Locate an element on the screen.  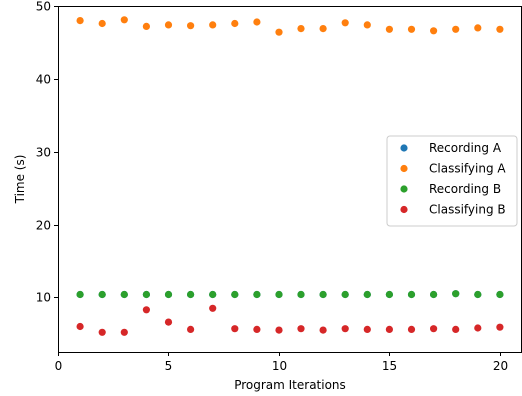
legend-item: Recording B is located at coordinates (450, 189).